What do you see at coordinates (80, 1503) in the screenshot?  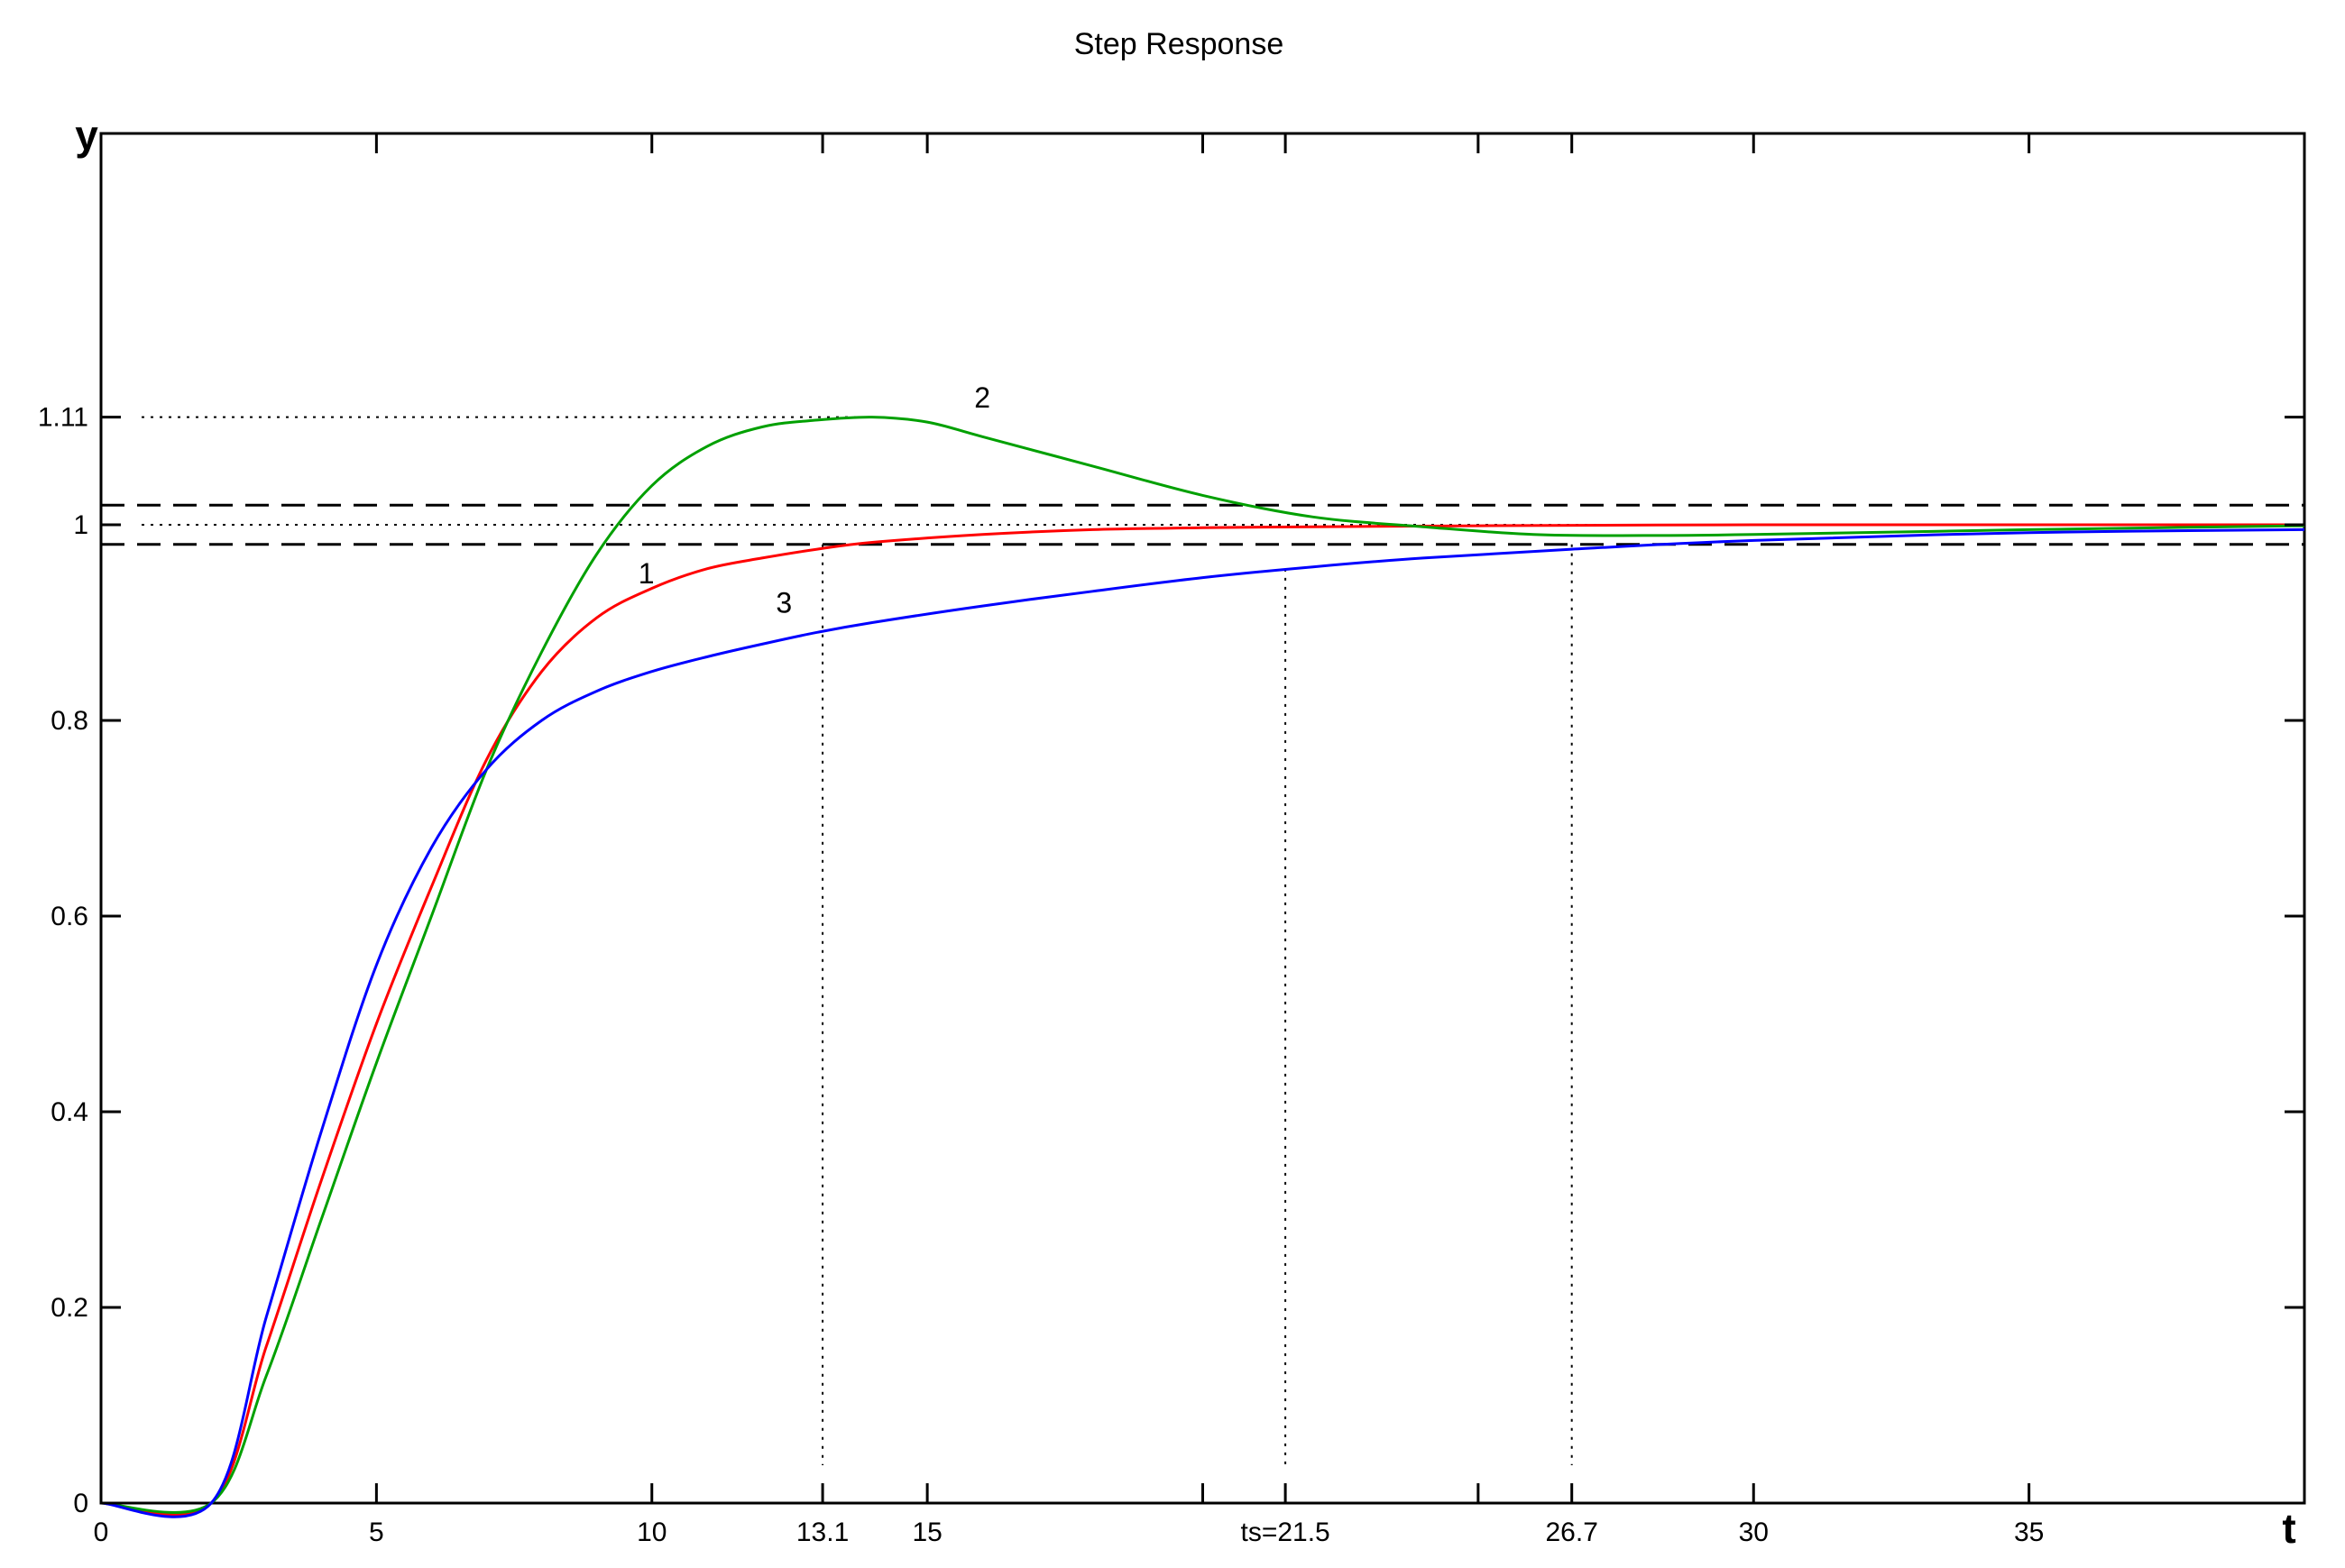 I see `y-tick-label: 0` at bounding box center [80, 1503].